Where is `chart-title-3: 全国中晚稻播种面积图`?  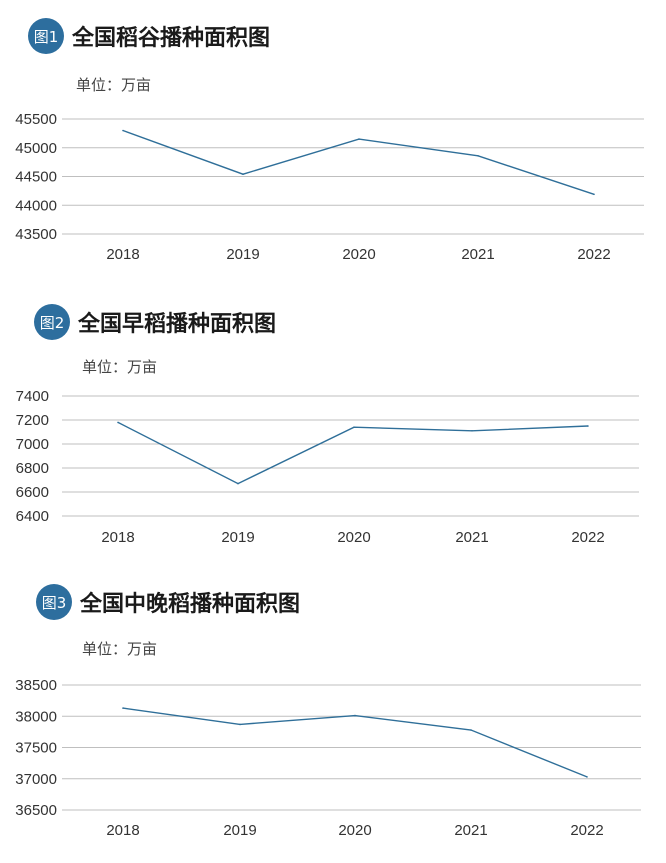
chart-title-3: 全国中晚稻播种面积图 is located at coordinates (190, 604).